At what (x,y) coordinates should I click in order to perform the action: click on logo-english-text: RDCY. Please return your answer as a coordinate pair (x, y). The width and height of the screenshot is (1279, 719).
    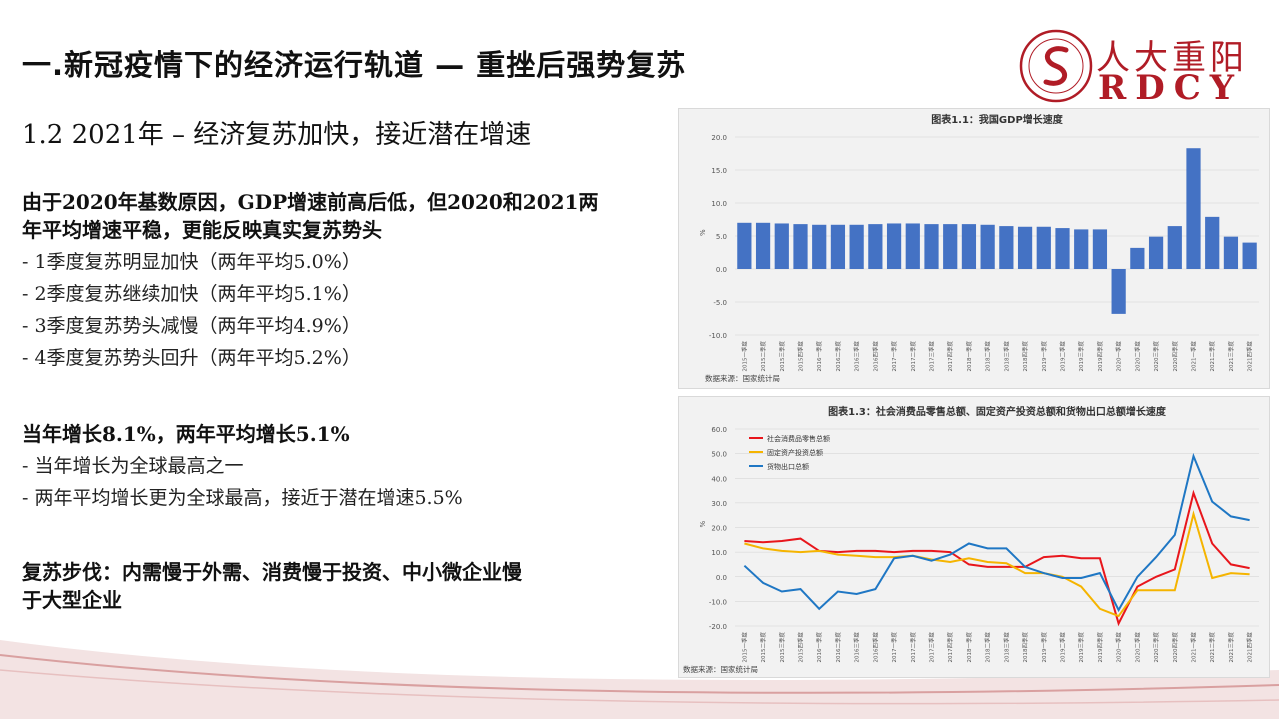
    Looking at the image, I should click on (1171, 88).